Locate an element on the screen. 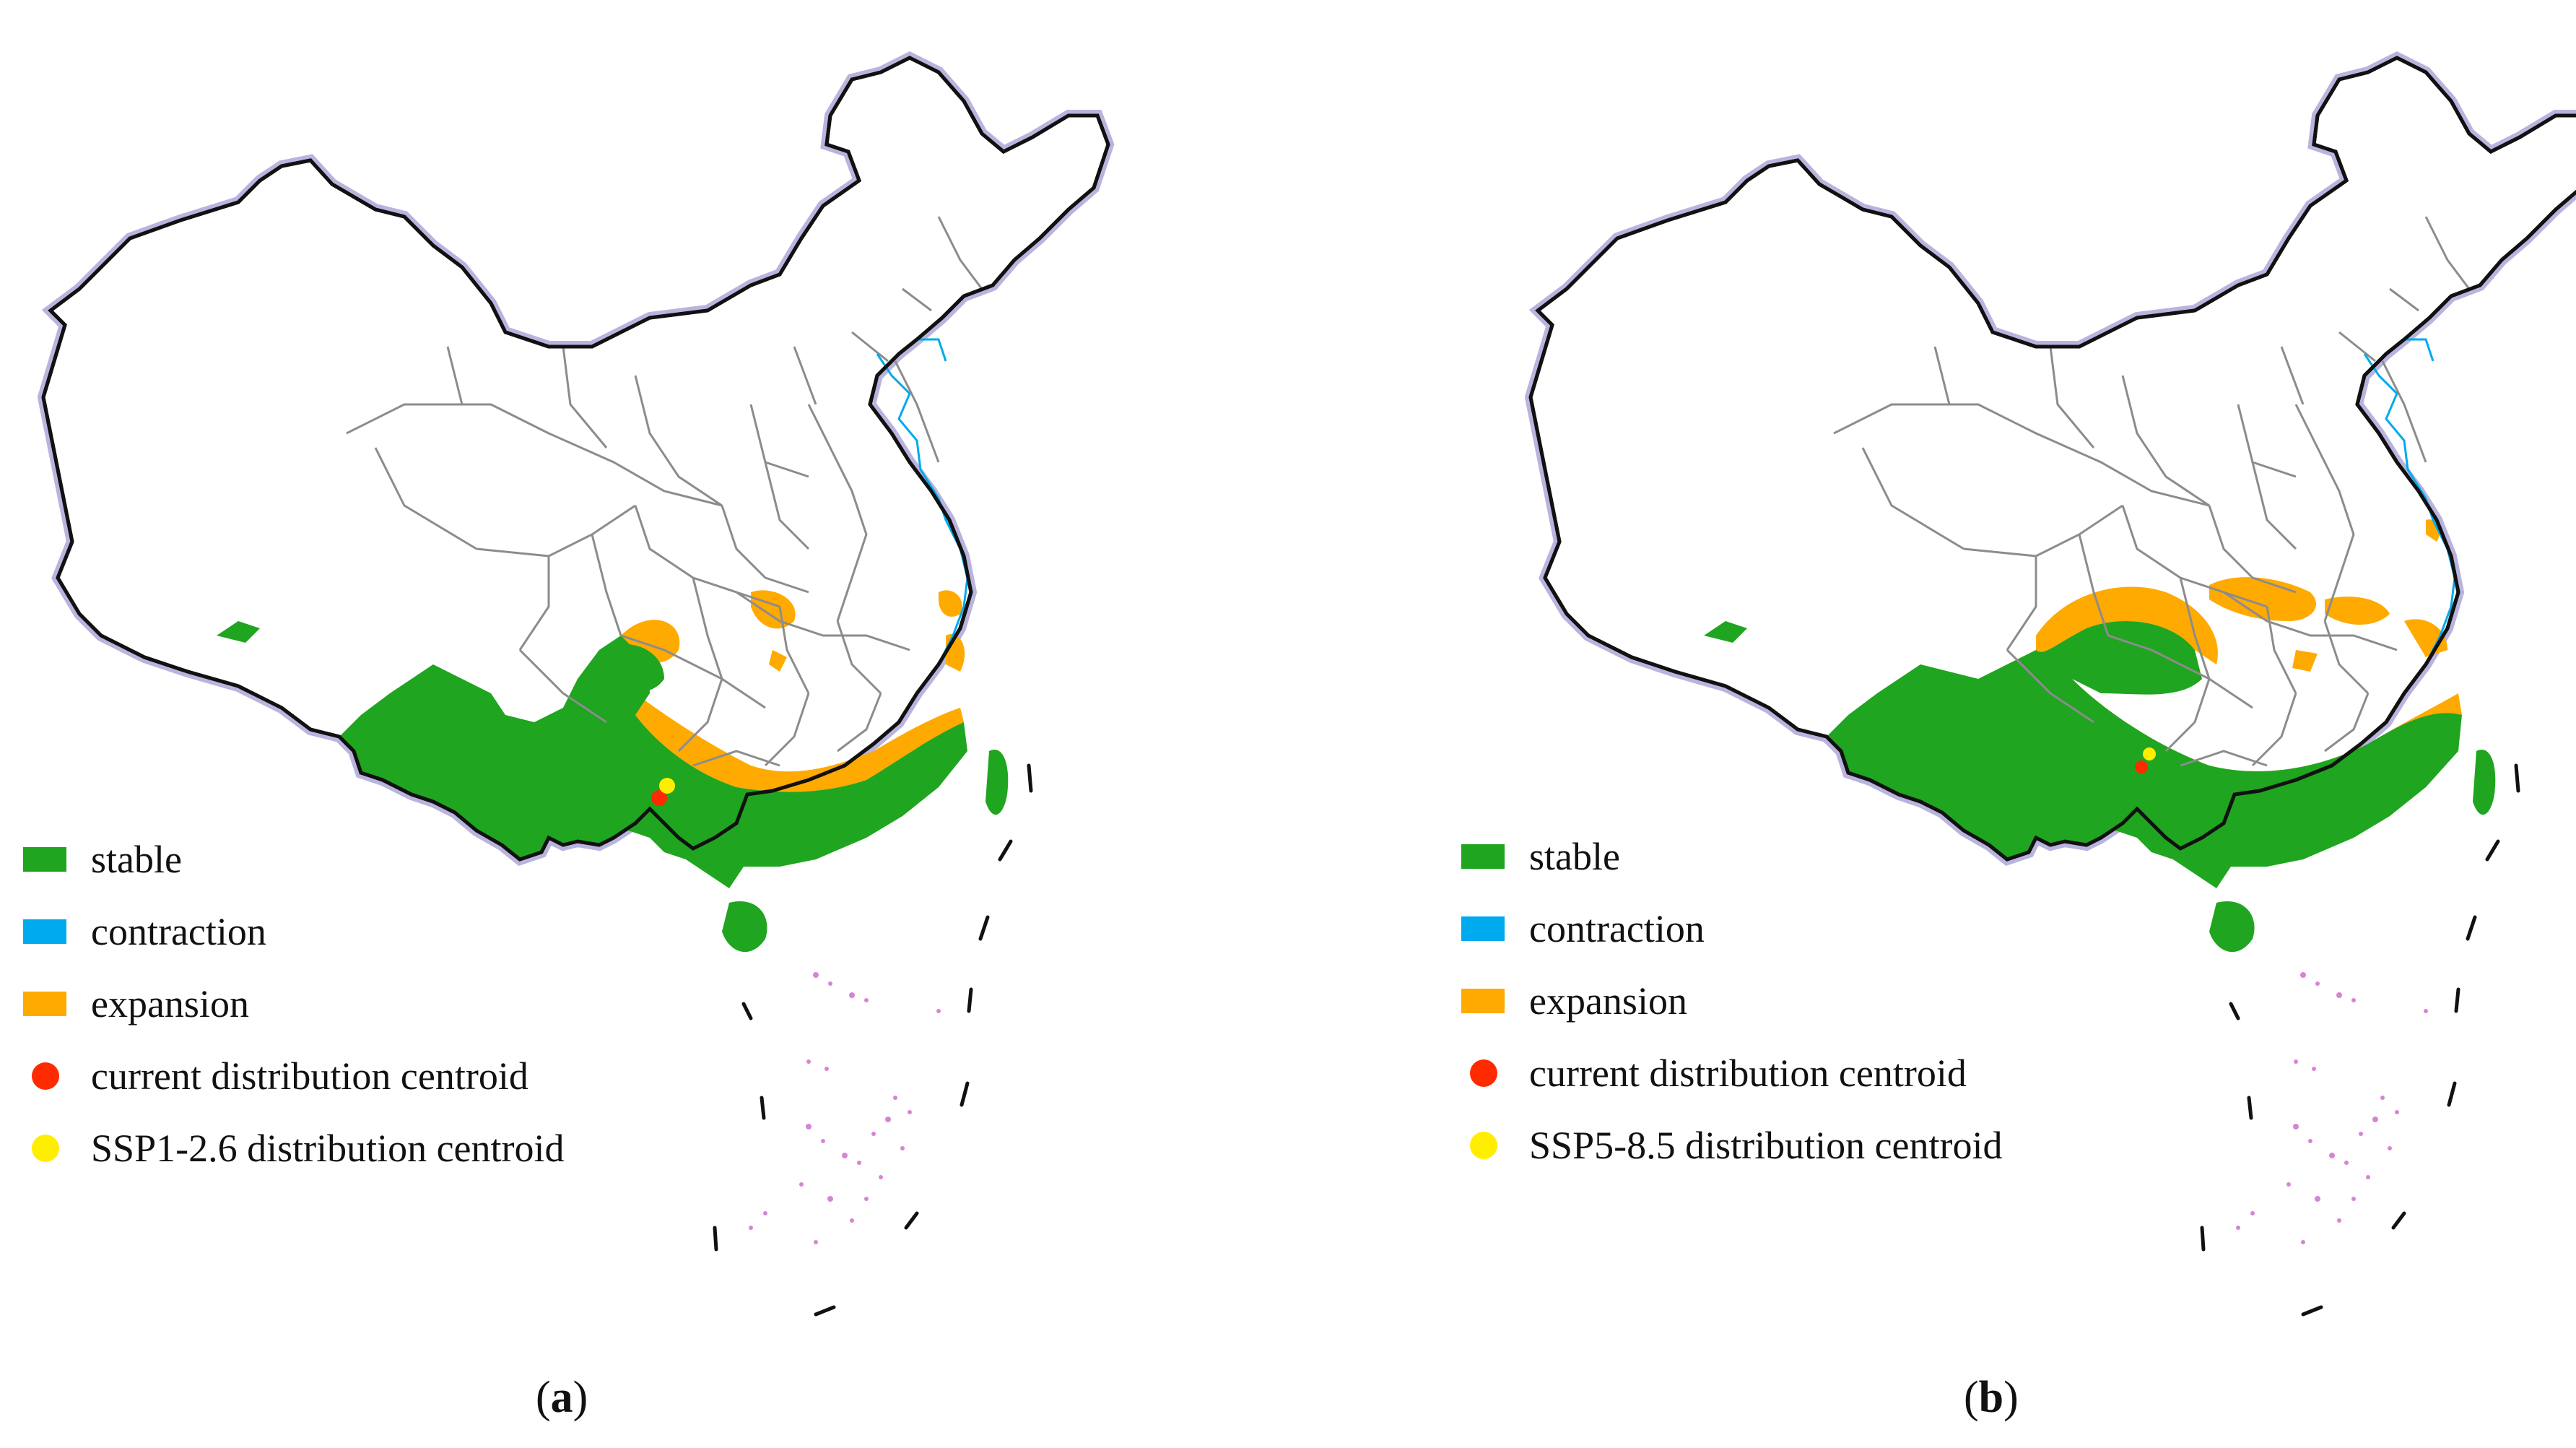 The height and width of the screenshot is (1448, 2576). caption-letter: a is located at coordinates (561, 1397).